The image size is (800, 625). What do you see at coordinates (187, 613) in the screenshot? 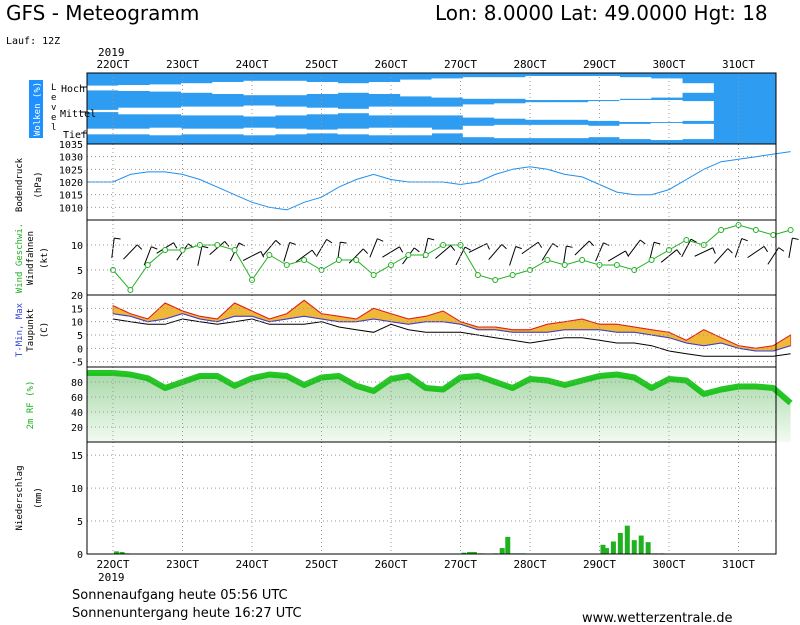
I see `sunset-text: Sonnenuntergang heute 16:27 UTC` at bounding box center [187, 613].